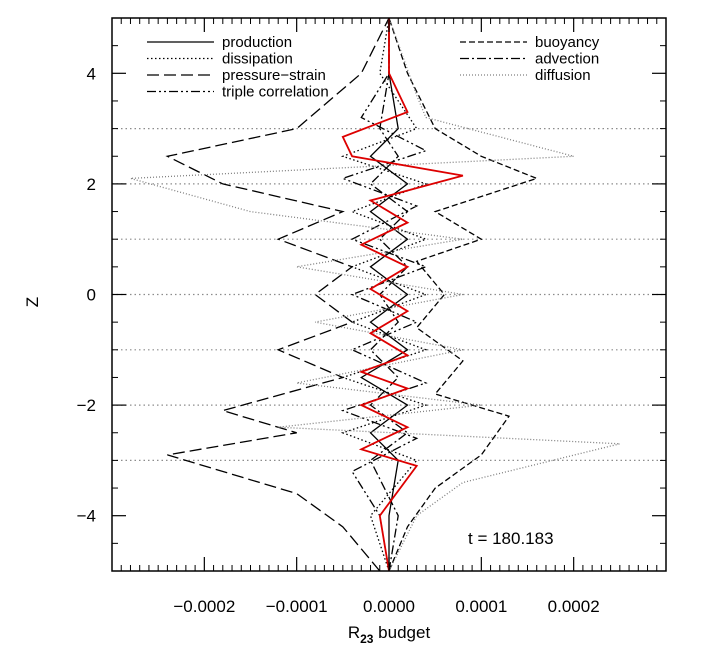  Describe the element at coordinates (257, 42) in the screenshot. I see `legend-label: production` at that location.